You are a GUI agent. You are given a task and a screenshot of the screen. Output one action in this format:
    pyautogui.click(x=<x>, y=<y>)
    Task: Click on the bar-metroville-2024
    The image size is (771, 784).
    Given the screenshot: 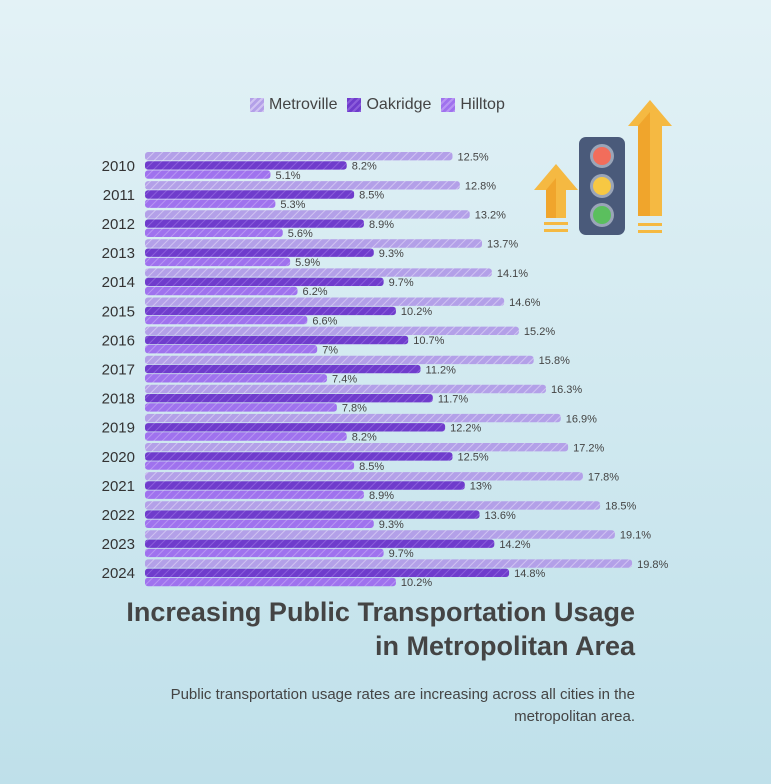 What is the action you would take?
    pyautogui.click(x=389, y=563)
    